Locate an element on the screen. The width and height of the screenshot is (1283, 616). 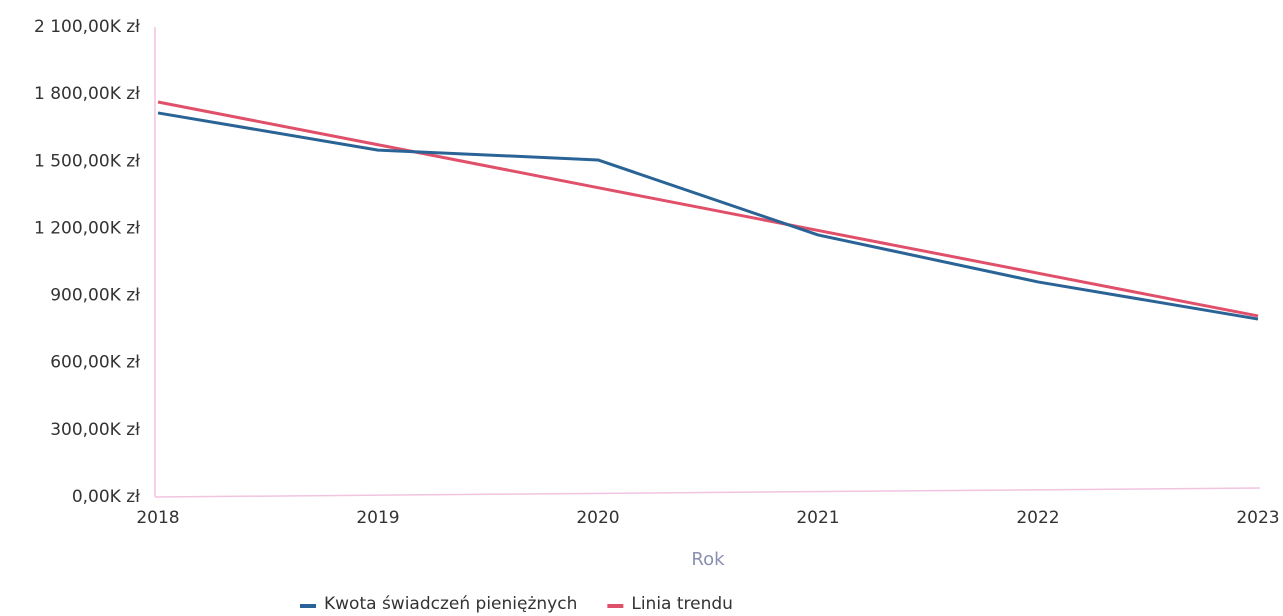
y-tick-label: 2 100,00K zł is located at coordinates (87, 27).